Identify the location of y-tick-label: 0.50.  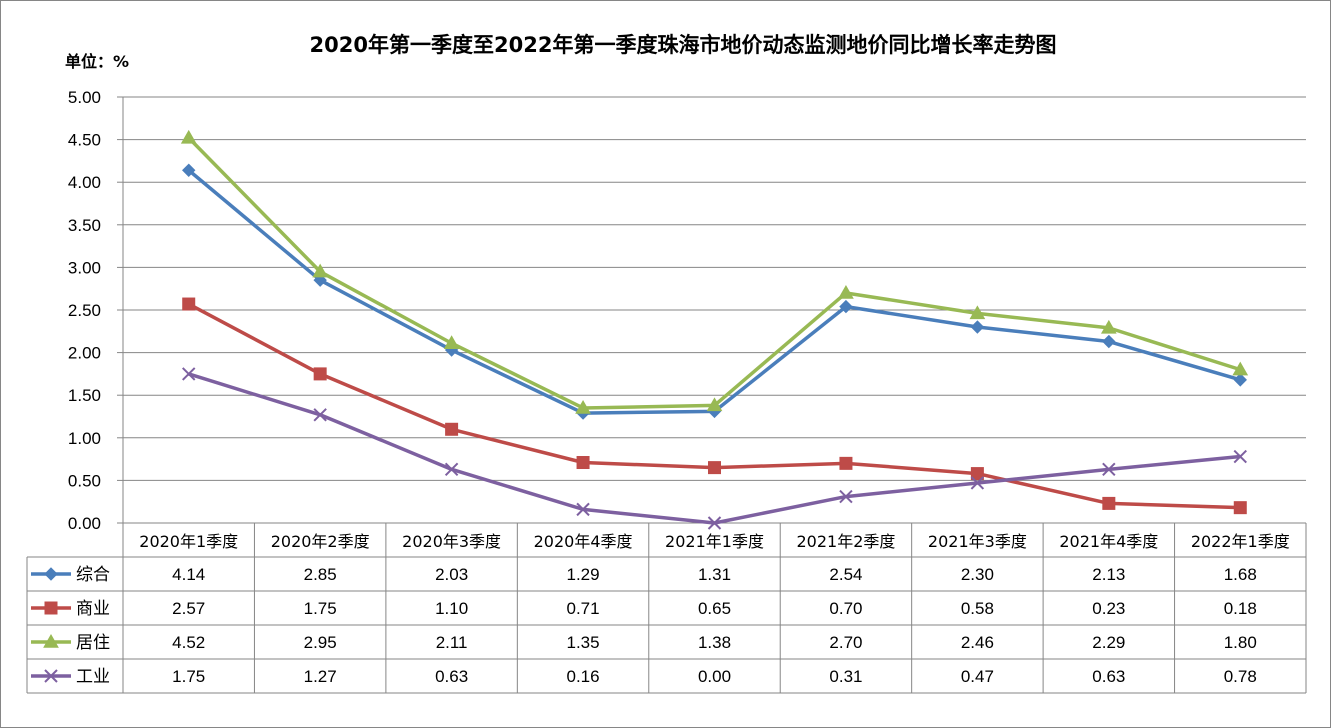
(84, 480).